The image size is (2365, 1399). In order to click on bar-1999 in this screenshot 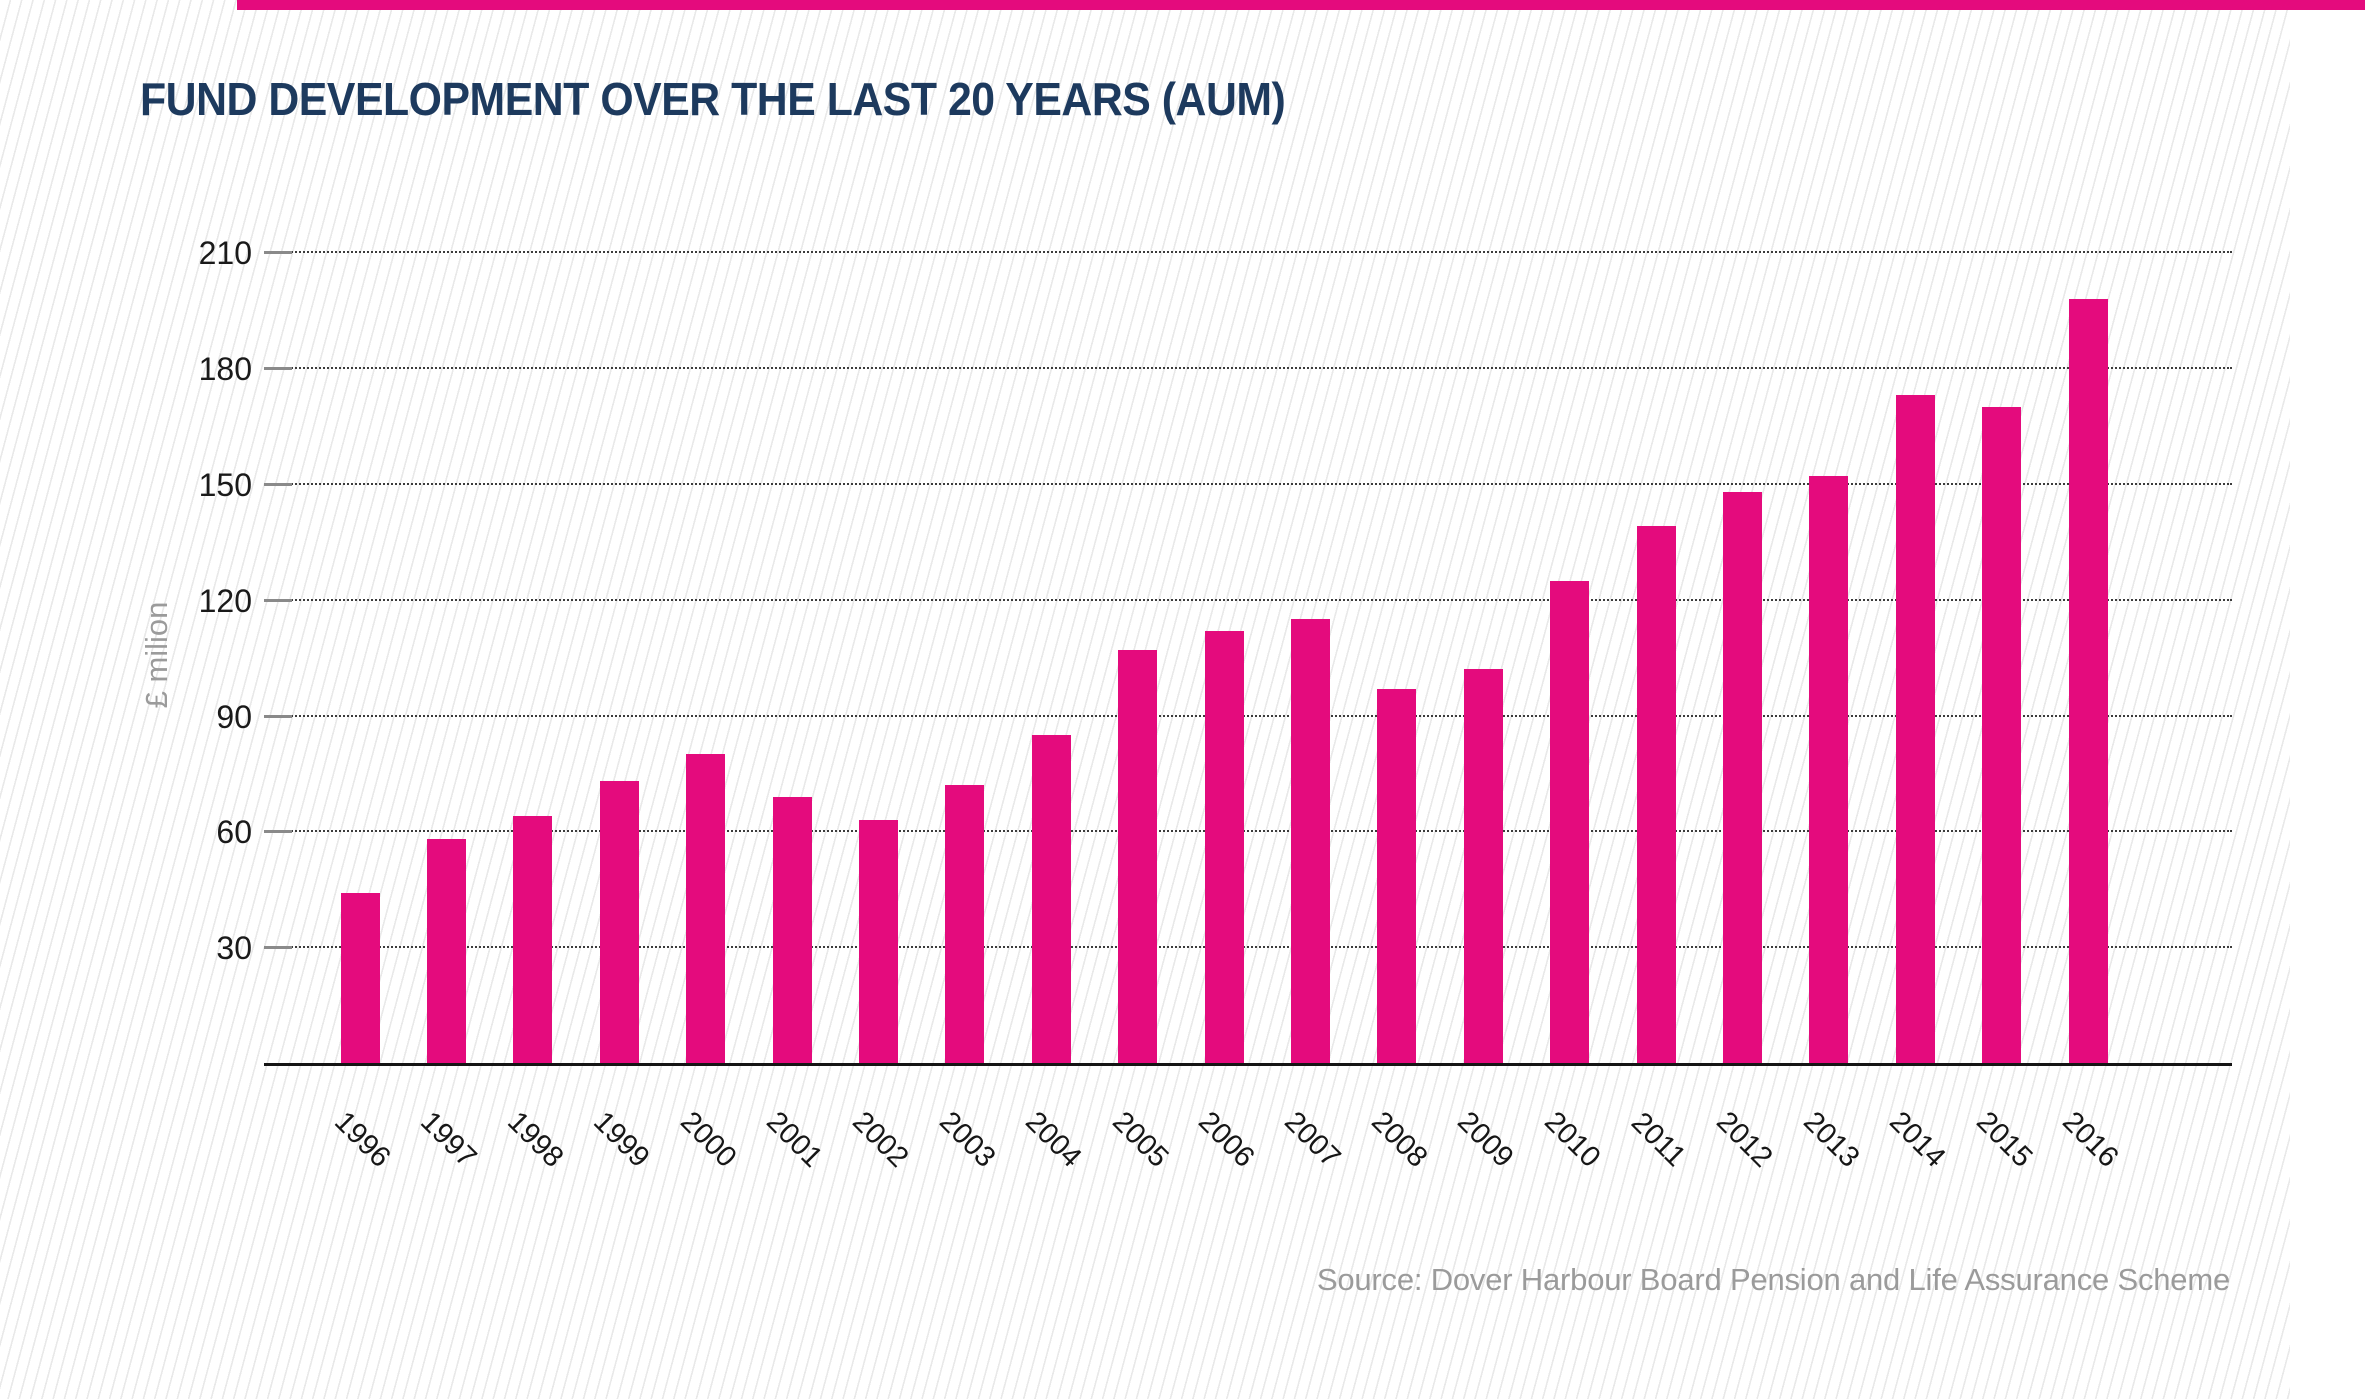, I will do `click(619, 922)`.